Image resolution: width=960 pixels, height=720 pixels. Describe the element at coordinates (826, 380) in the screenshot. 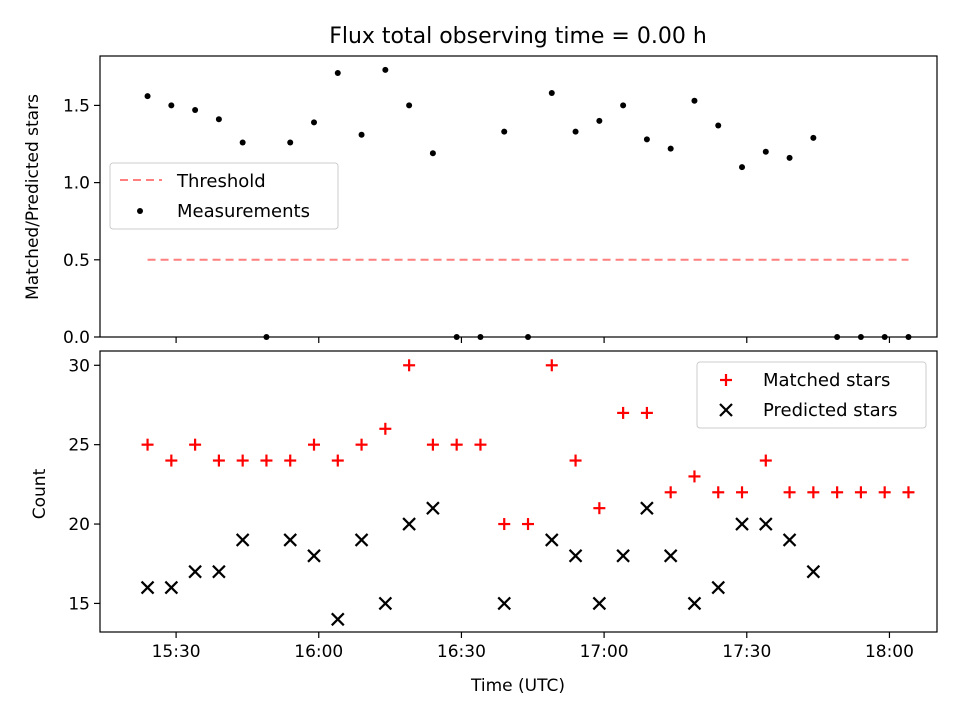

I see `legend-matched-label: Matched stars` at that location.